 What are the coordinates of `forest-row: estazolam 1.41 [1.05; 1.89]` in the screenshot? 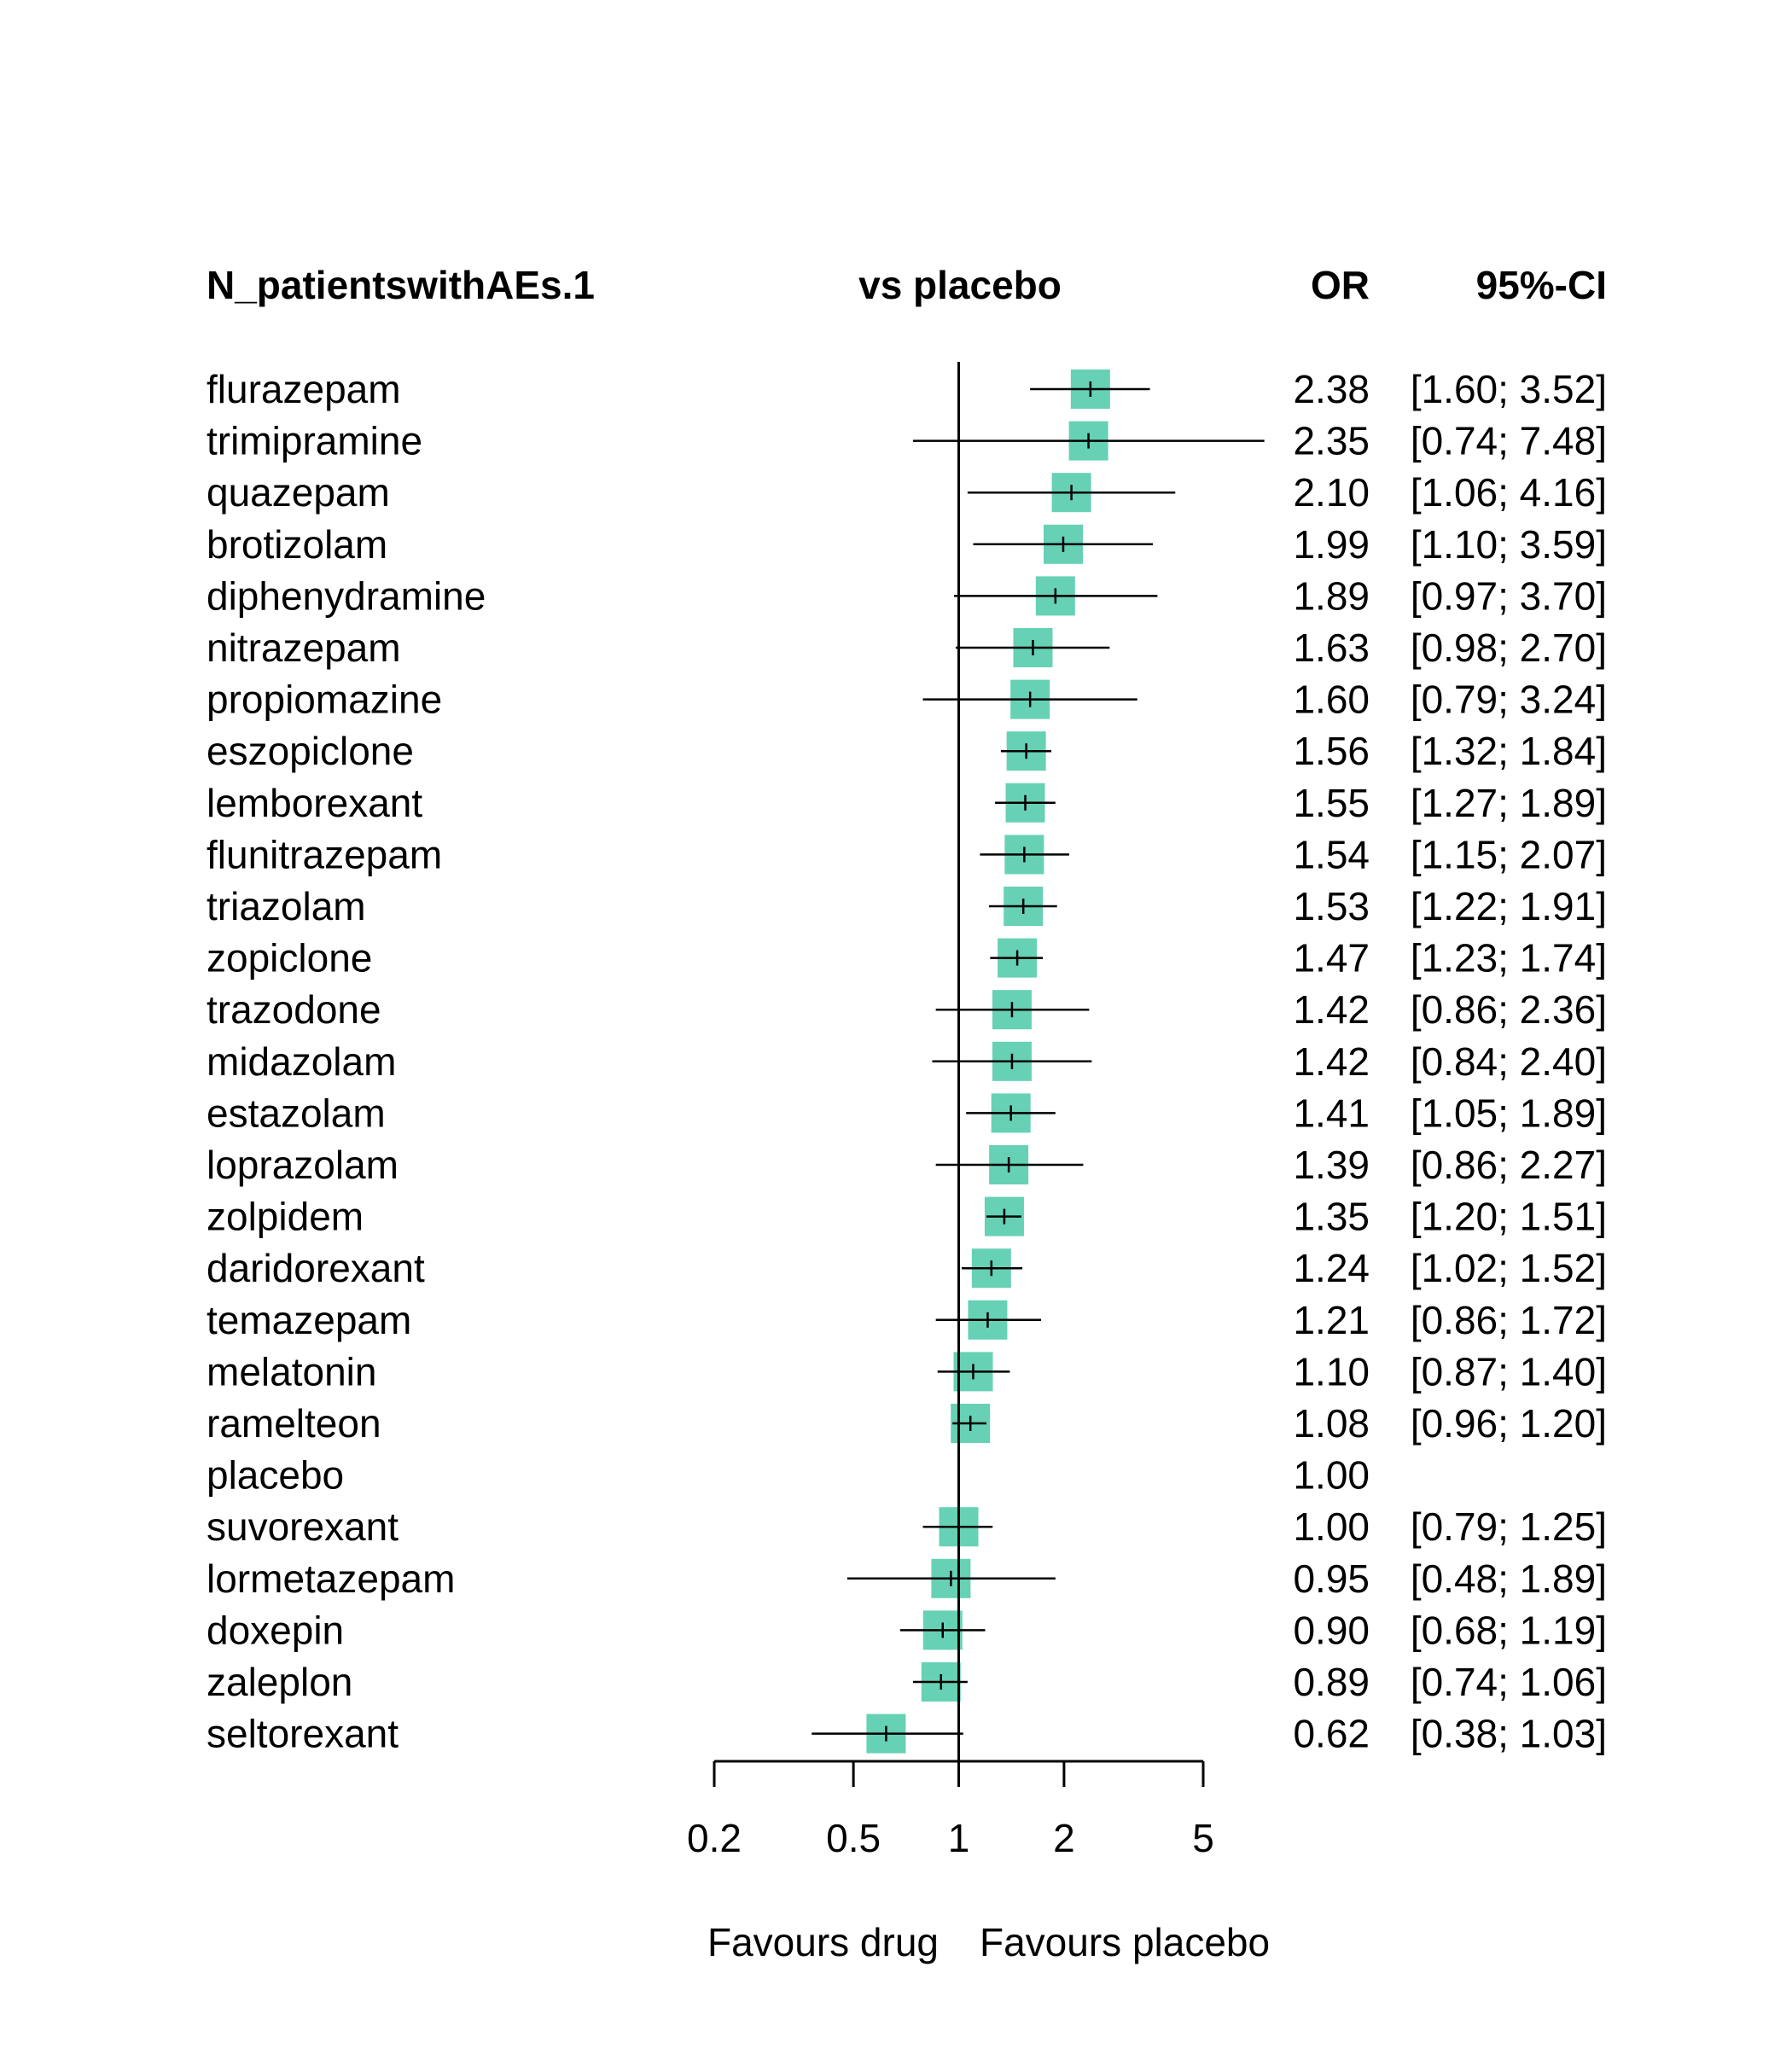 It's located at (907, 1113).